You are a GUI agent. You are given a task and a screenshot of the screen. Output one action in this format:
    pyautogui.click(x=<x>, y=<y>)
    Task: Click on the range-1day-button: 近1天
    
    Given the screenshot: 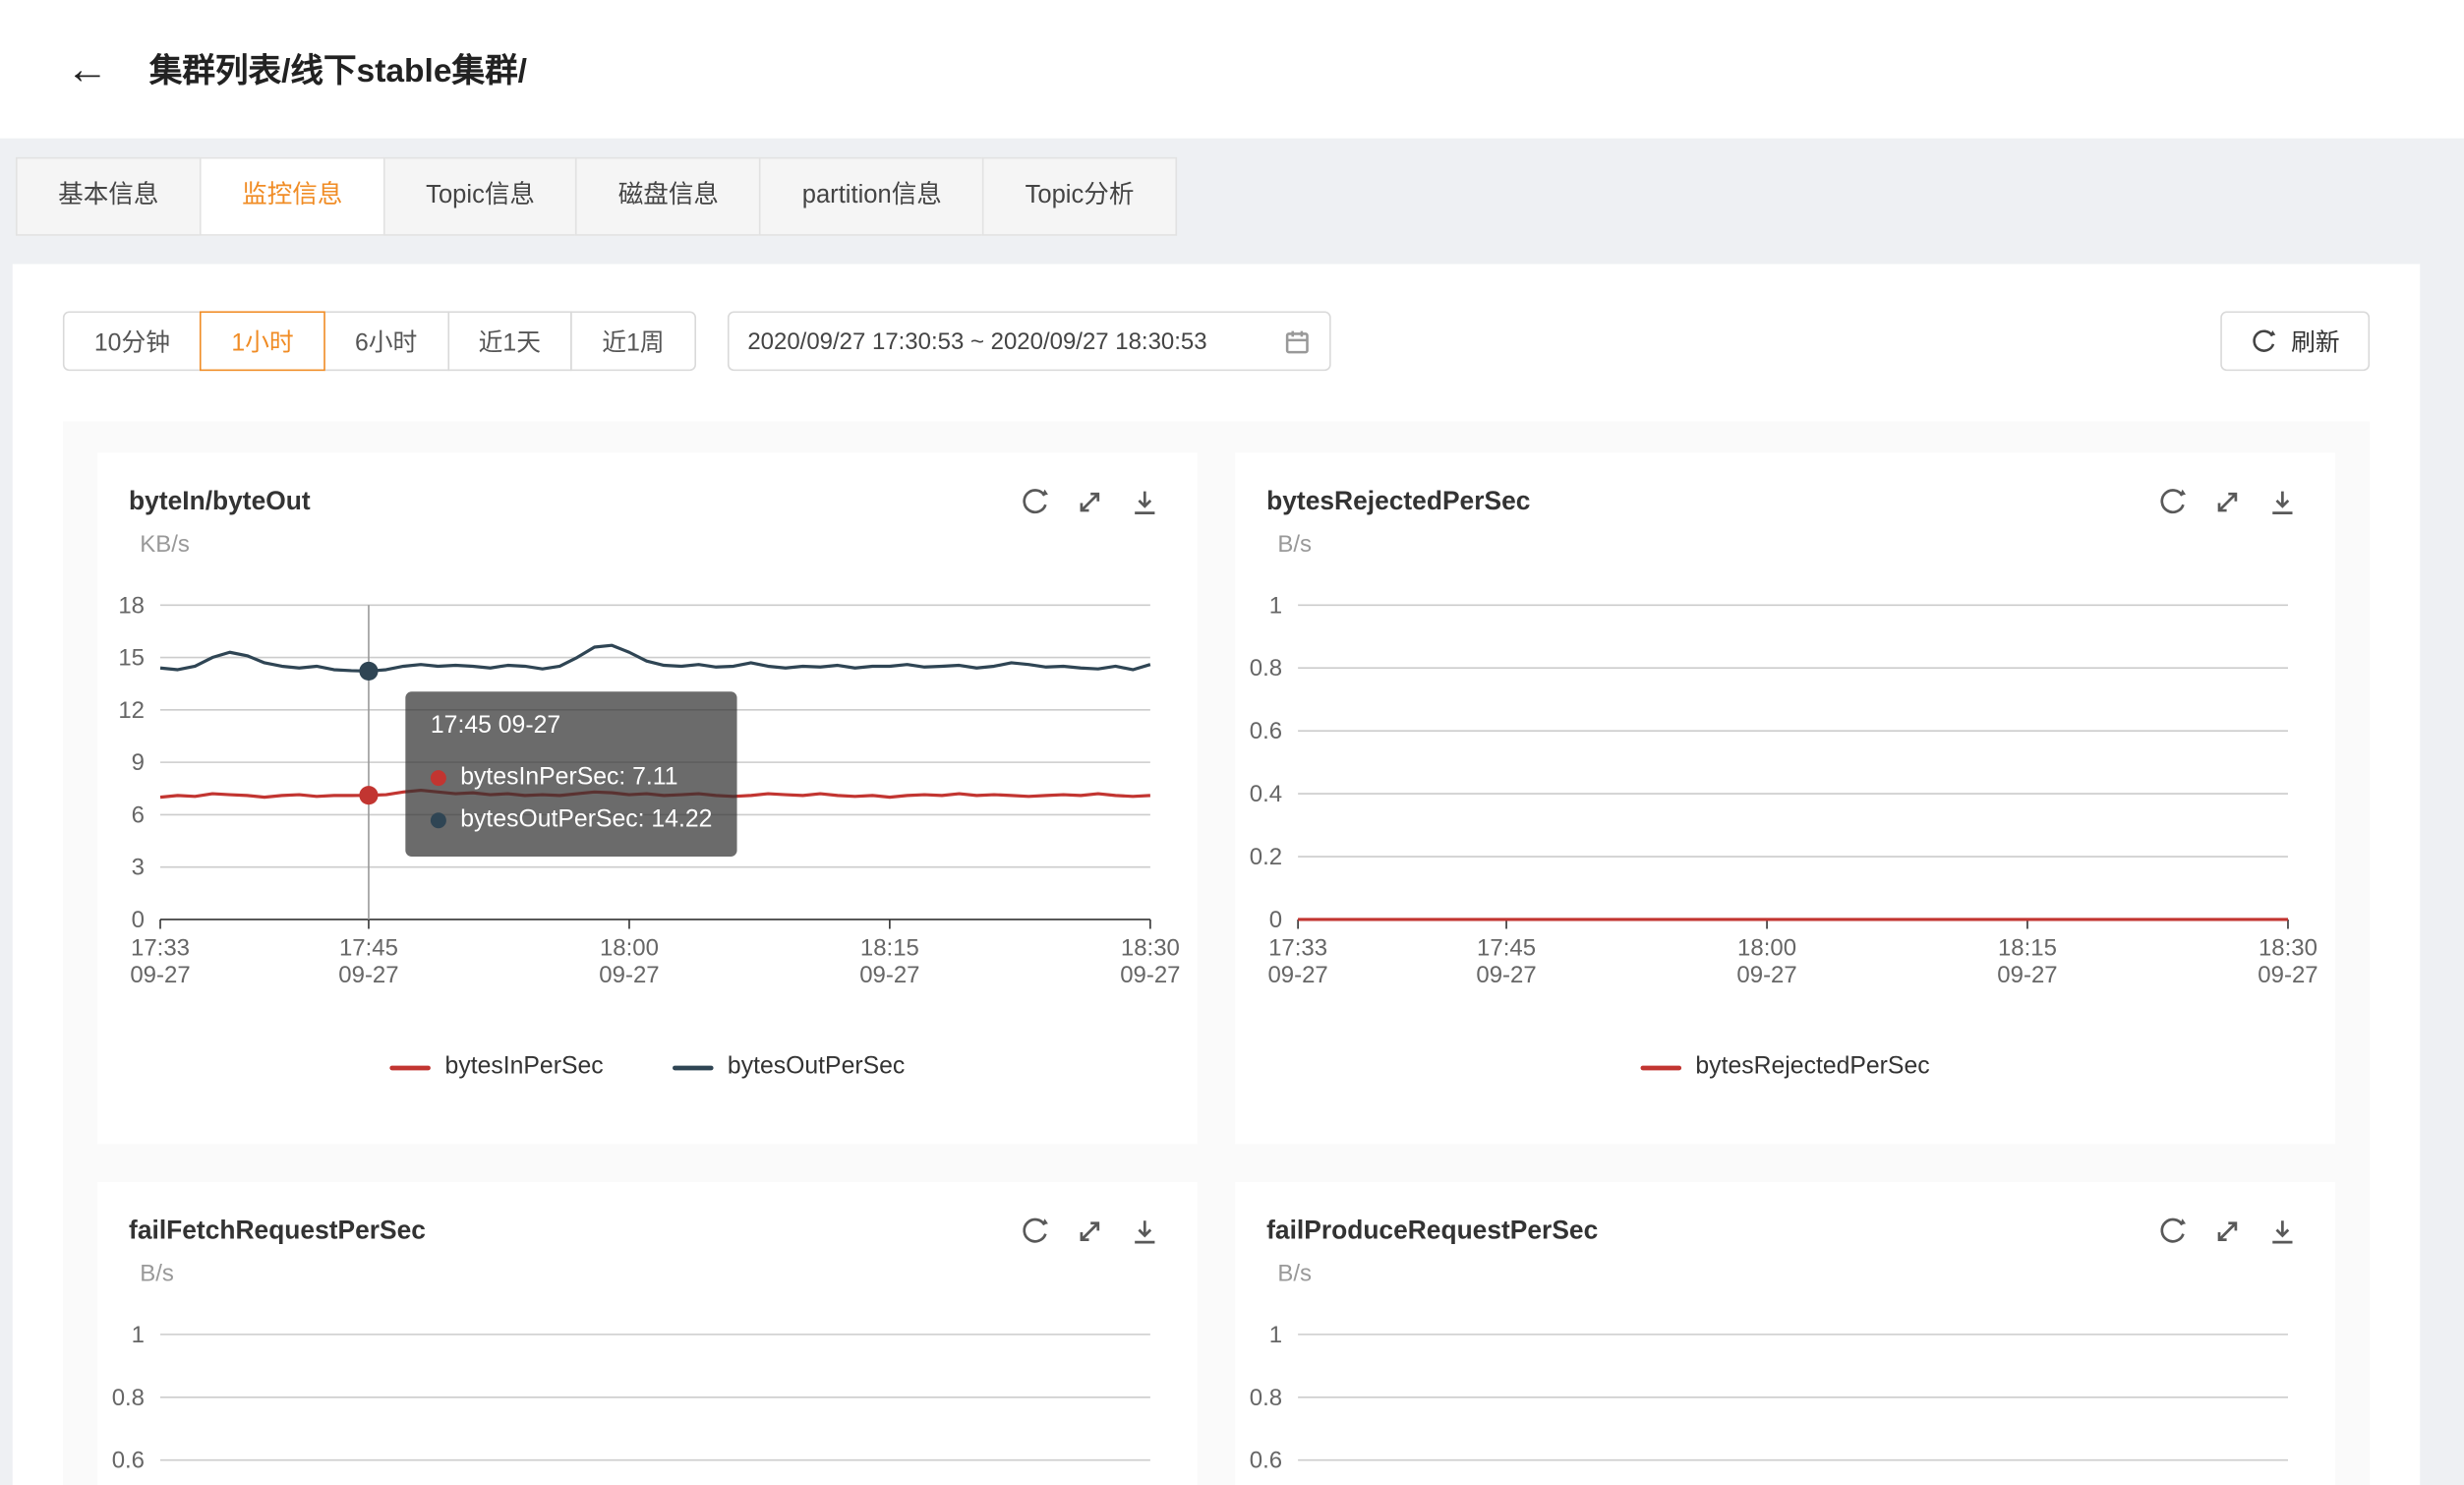 What is the action you would take?
    pyautogui.click(x=509, y=341)
    